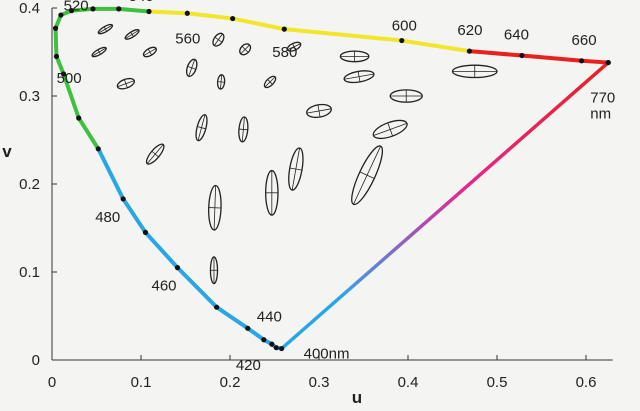 This screenshot has height=411, width=640. I want to click on x-axis-label: u, so click(357, 397).